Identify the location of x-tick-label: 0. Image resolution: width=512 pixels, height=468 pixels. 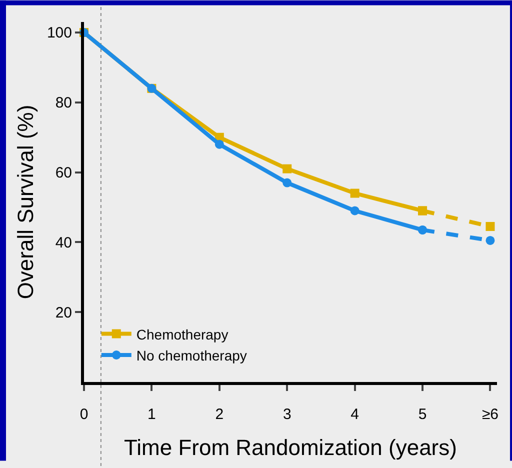
(84, 414).